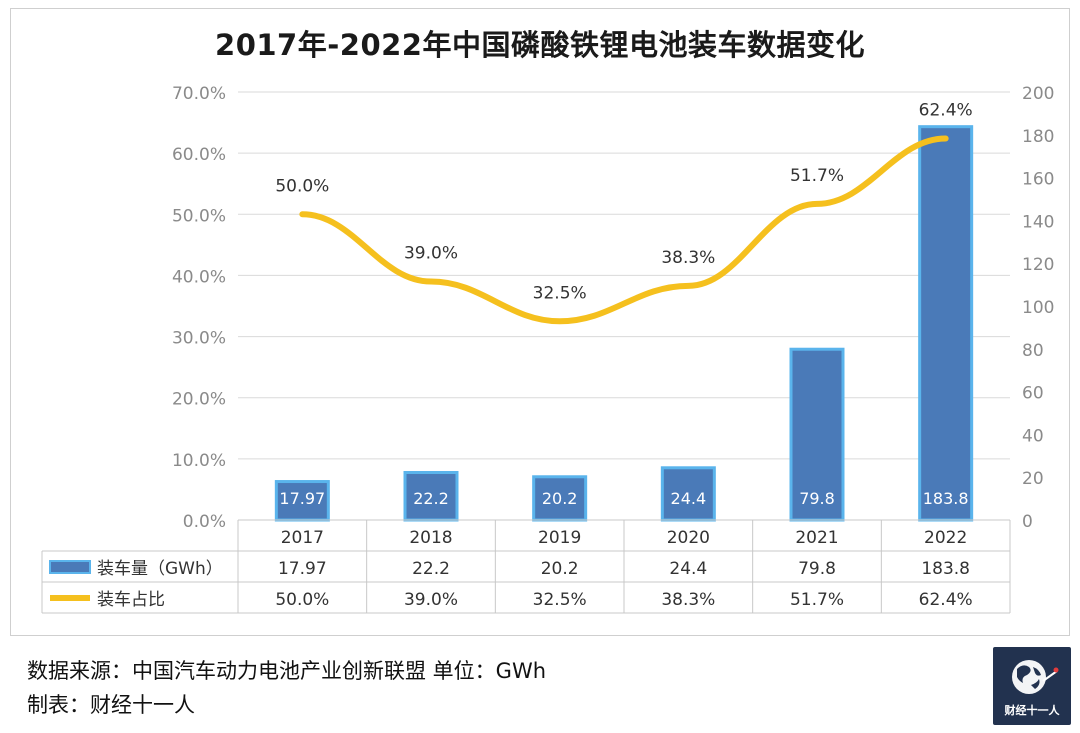  What do you see at coordinates (1033, 394) in the screenshot?
I see `y-right-tick-label: 60` at bounding box center [1033, 394].